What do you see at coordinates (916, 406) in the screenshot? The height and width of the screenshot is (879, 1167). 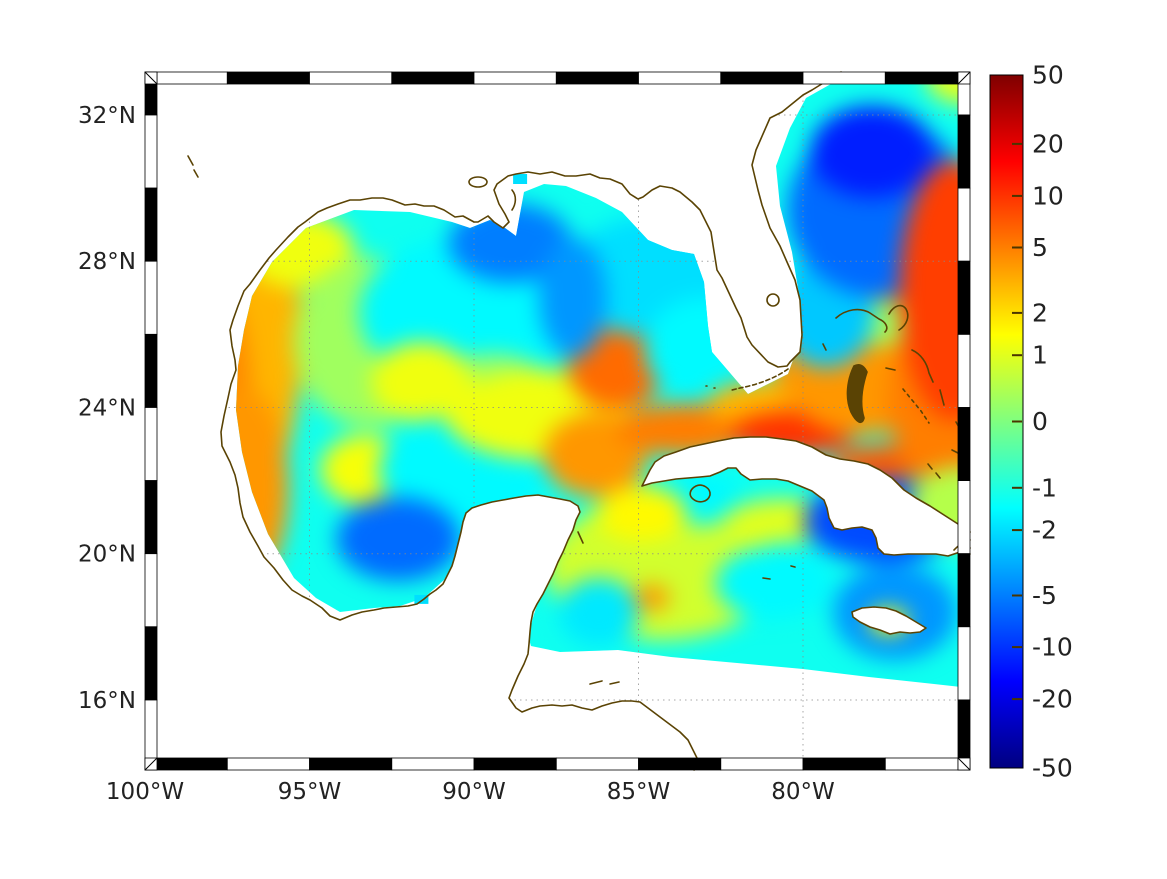 I see `exuma-chain` at bounding box center [916, 406].